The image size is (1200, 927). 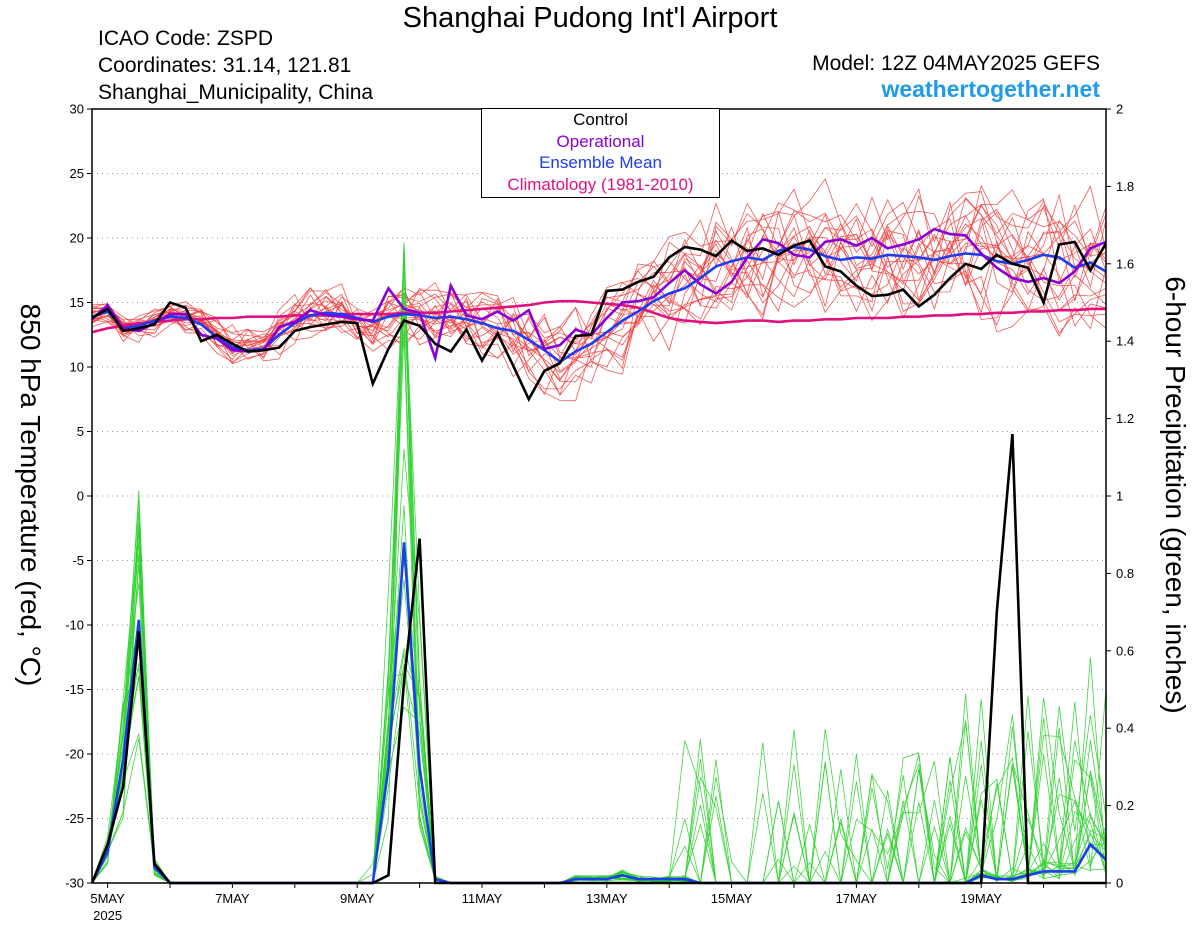 I want to click on right-tick-label: 0, so click(x=1119, y=883).